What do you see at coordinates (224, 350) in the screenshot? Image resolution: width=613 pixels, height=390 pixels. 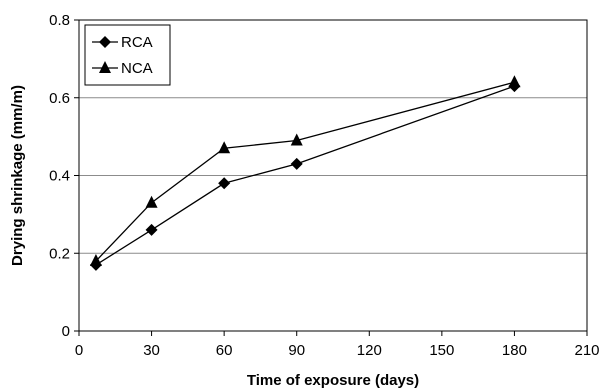 I see `x-tick-label: 60` at bounding box center [224, 350].